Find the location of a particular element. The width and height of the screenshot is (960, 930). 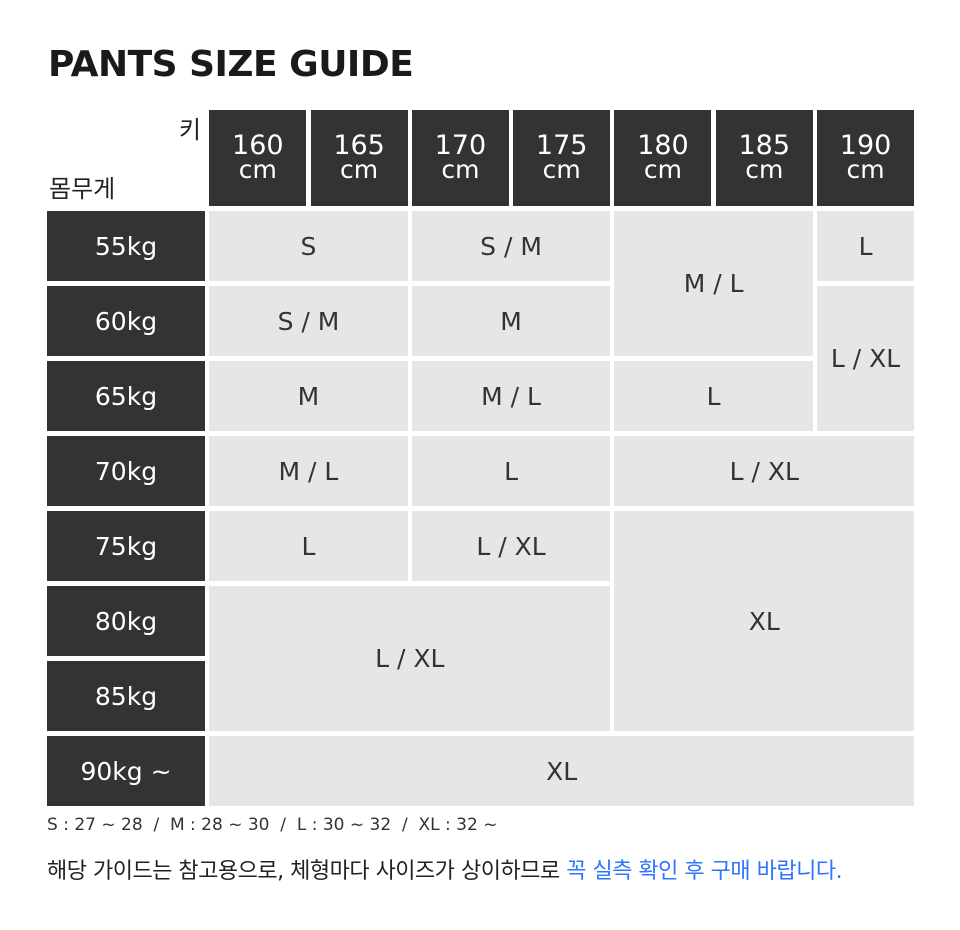

table-corner: 키 몸무게 is located at coordinates (126, 158).